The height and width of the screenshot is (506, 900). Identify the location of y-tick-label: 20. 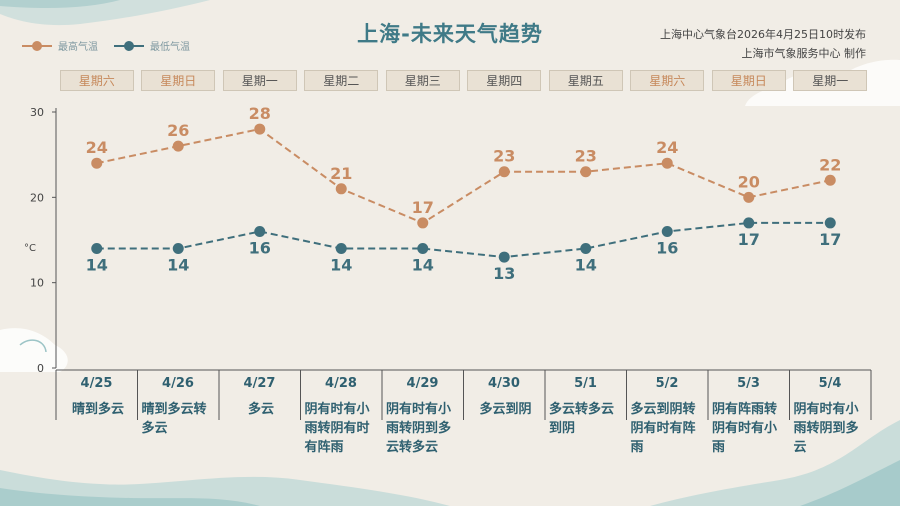
(37, 197).